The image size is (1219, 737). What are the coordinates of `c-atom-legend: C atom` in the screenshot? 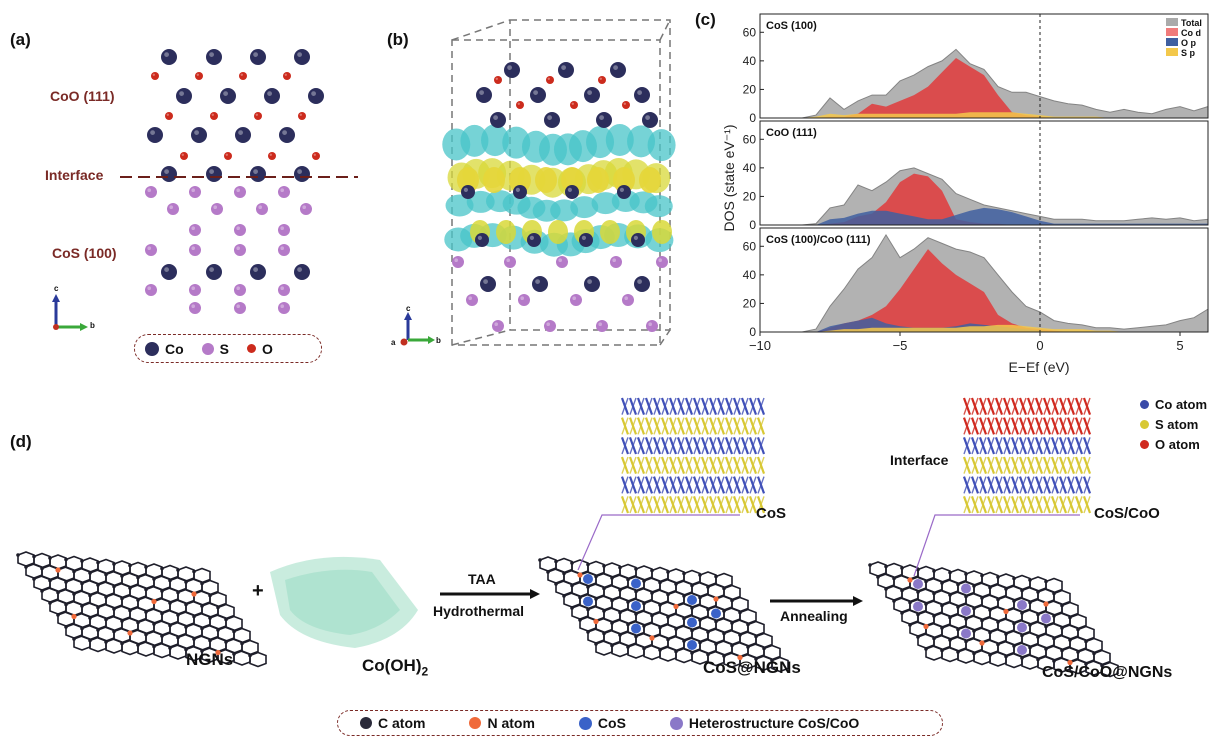 It's located at (392, 723).